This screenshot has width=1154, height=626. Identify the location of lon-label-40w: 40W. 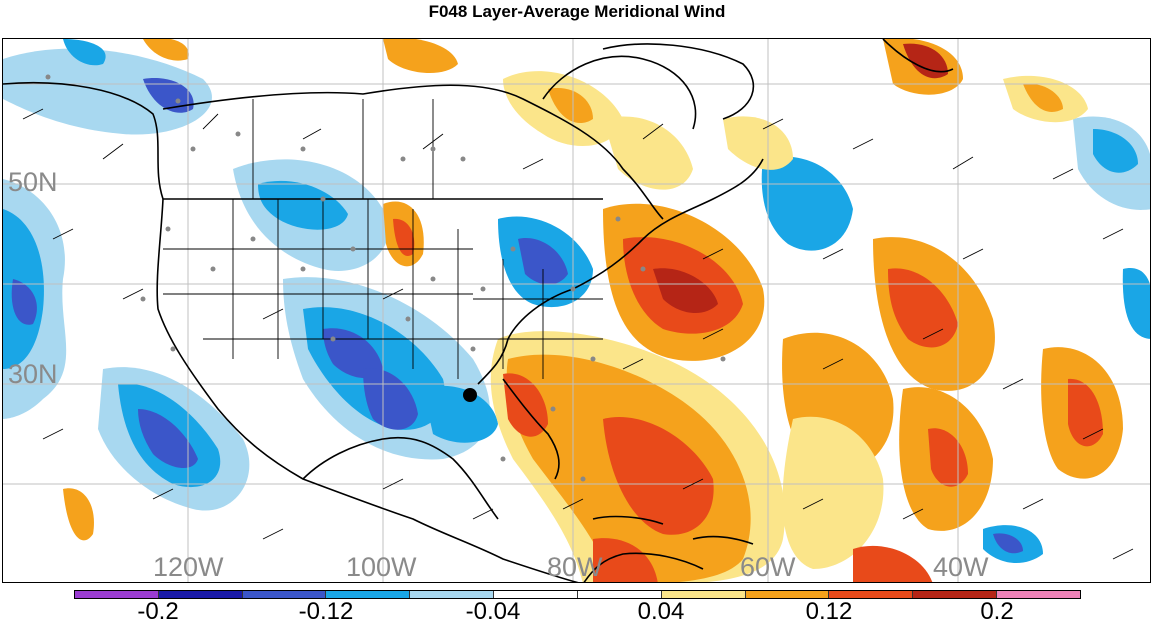
(961, 567).